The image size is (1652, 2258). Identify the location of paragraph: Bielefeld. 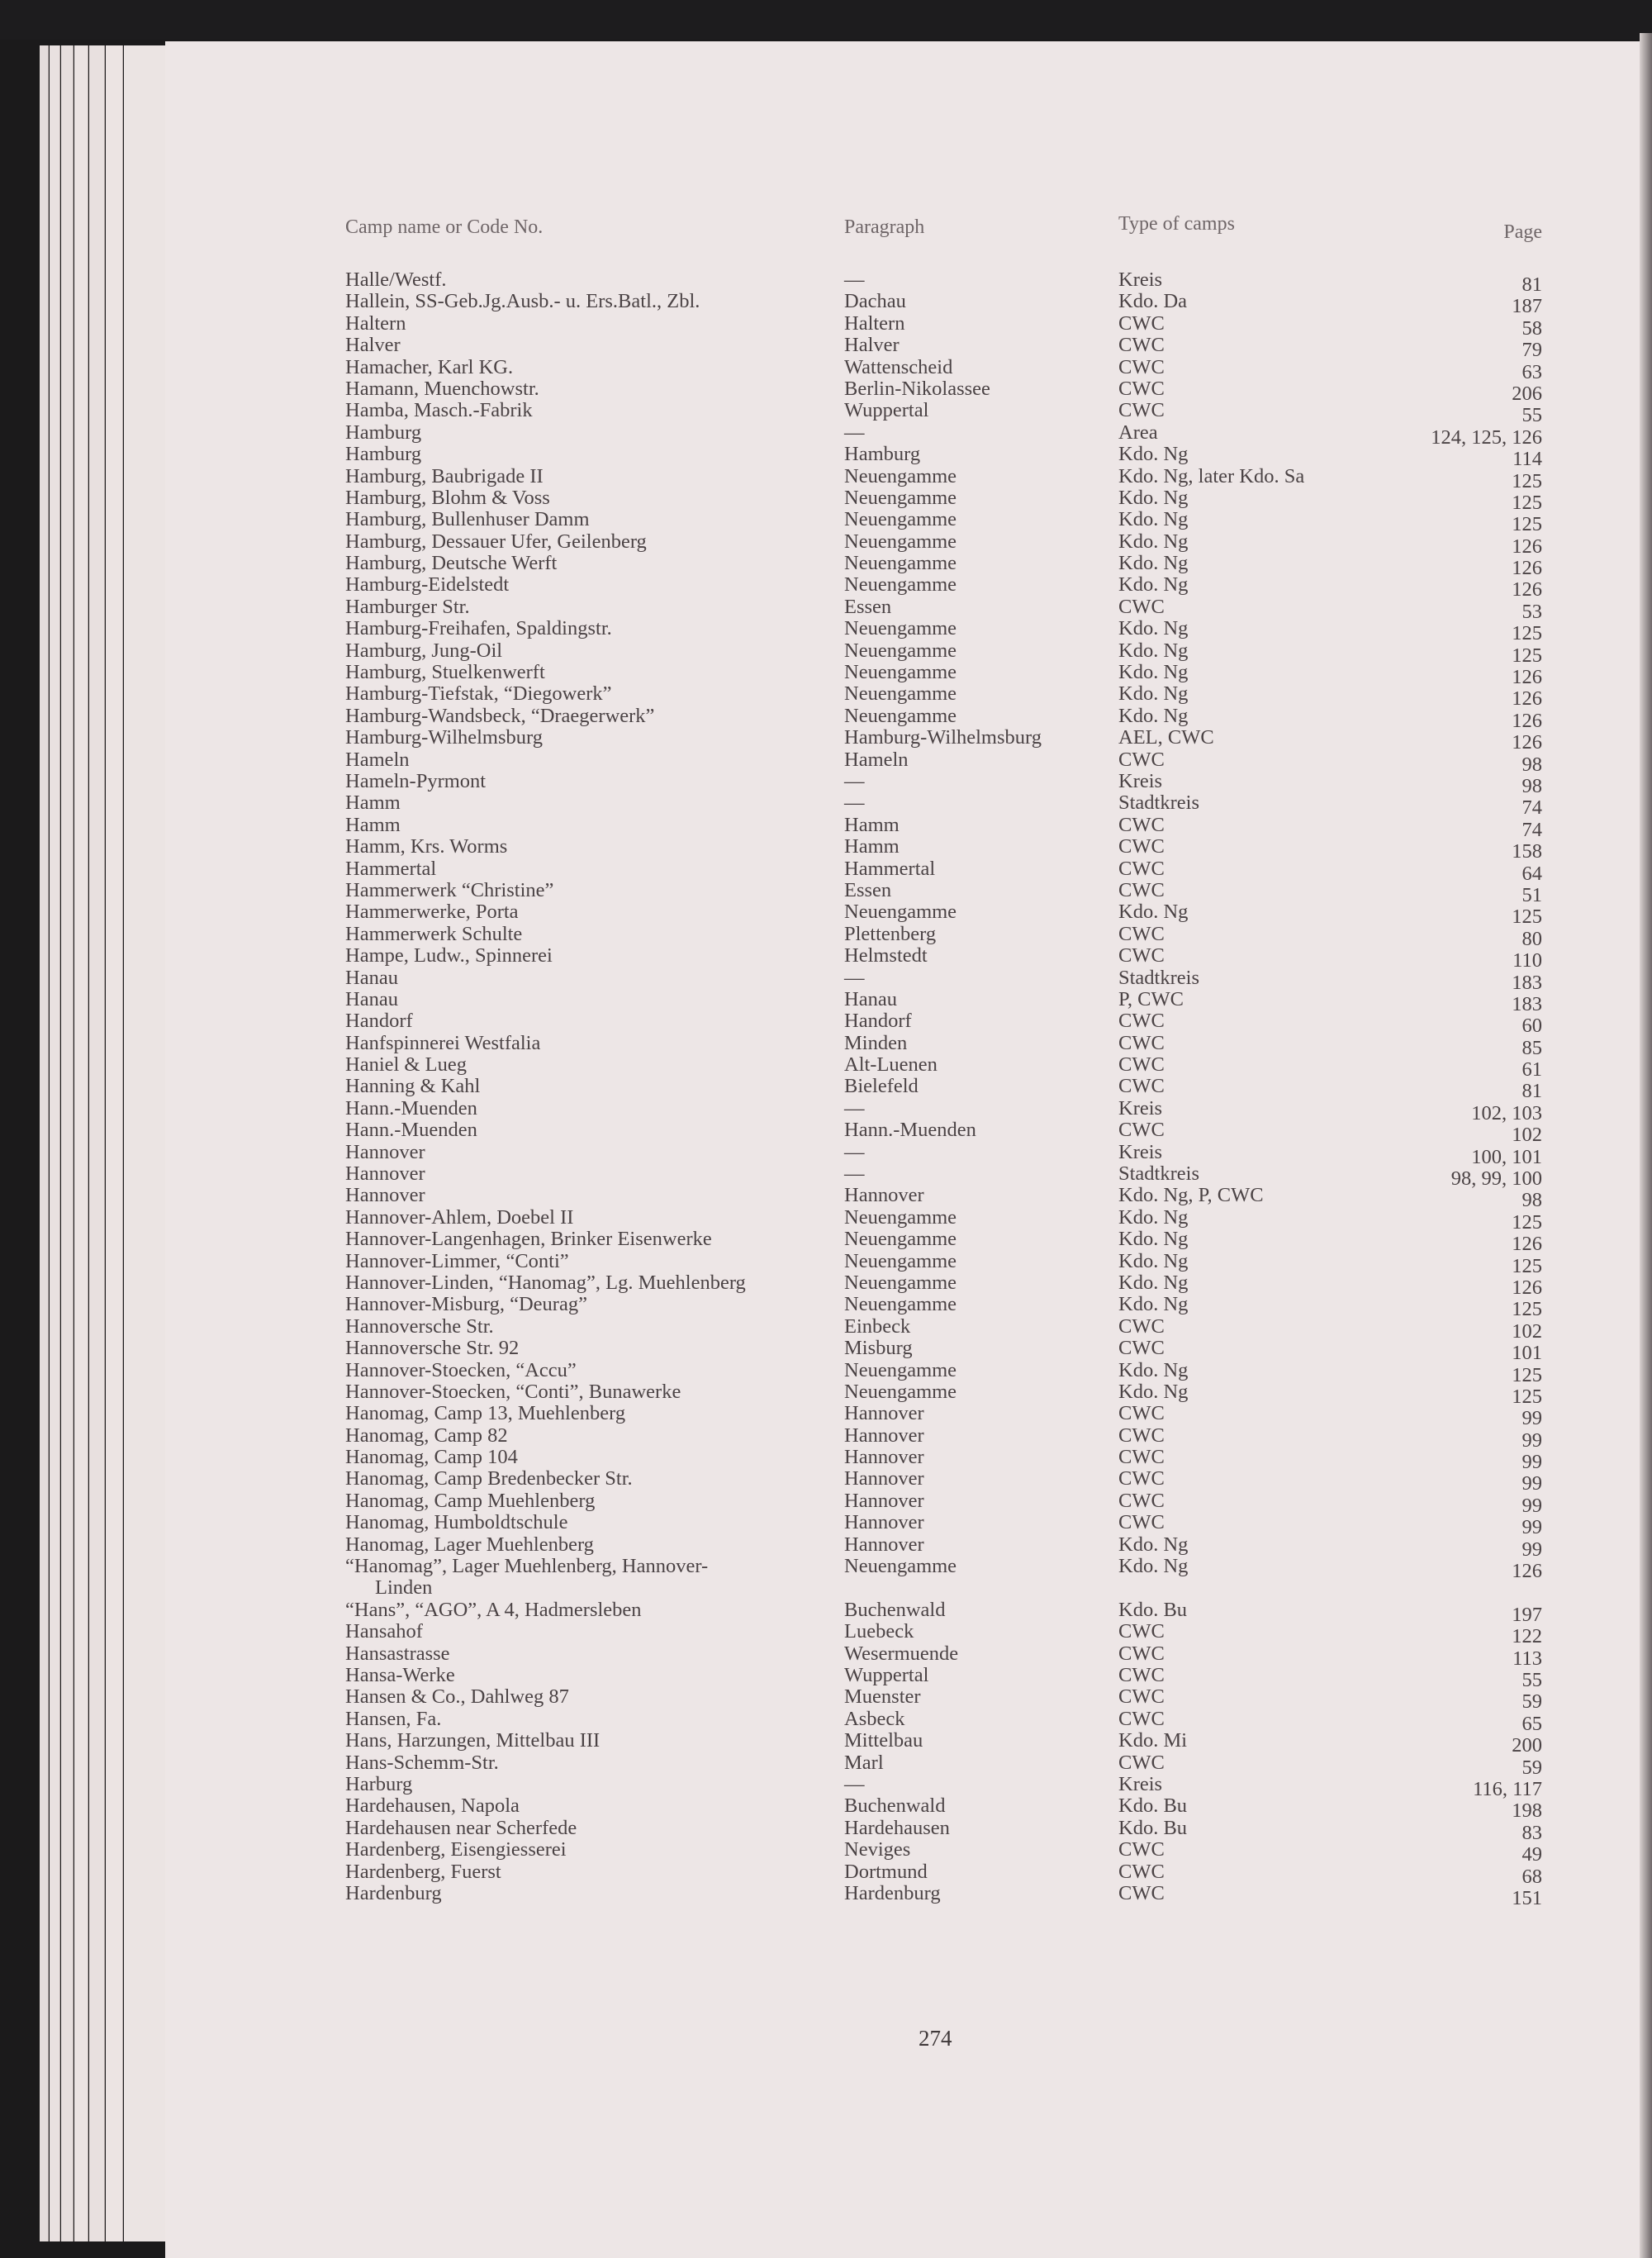
(881, 1086).